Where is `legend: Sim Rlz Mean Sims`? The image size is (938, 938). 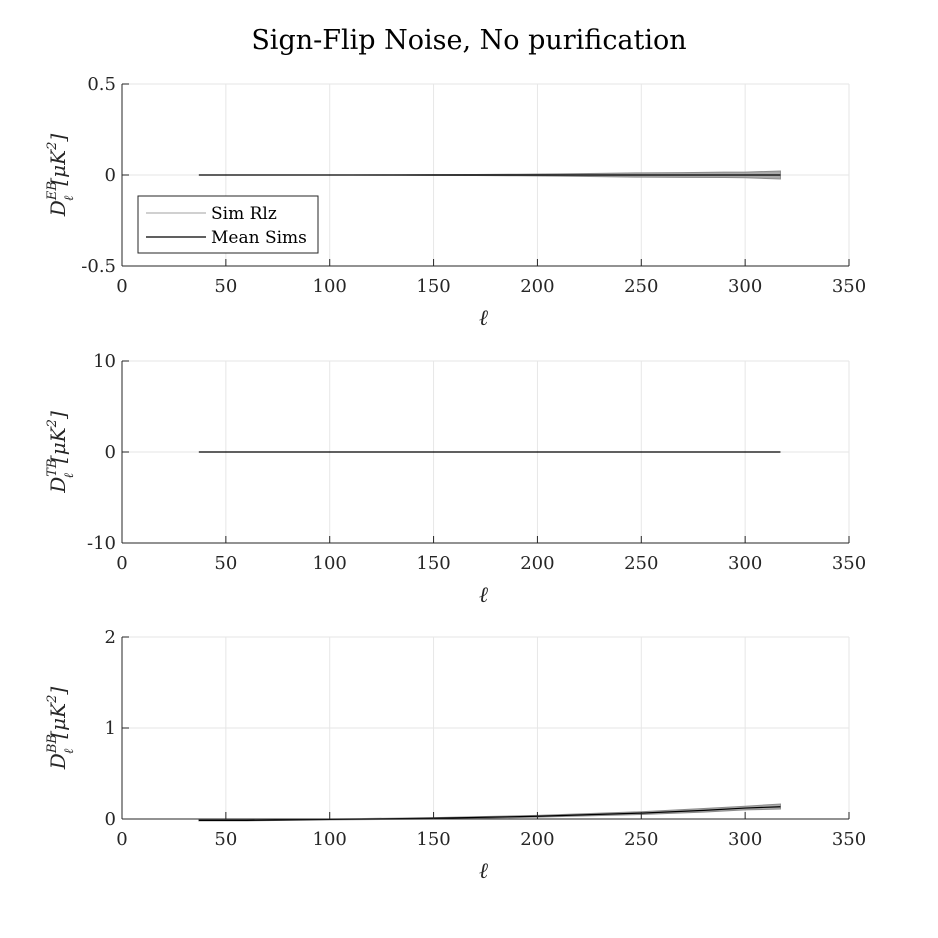
legend: Sim Rlz Mean Sims is located at coordinates (228, 224).